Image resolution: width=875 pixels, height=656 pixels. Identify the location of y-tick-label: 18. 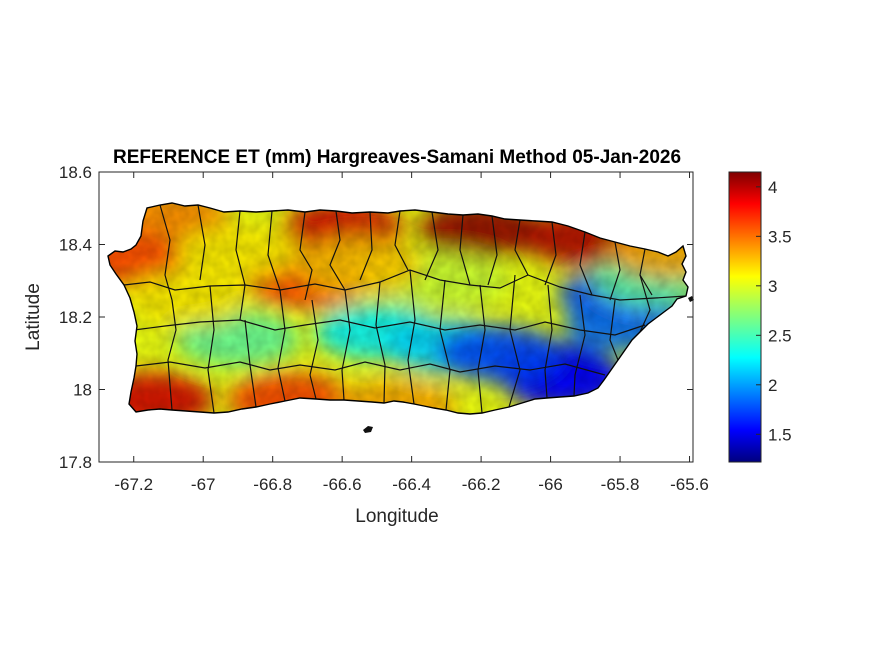
(82, 390).